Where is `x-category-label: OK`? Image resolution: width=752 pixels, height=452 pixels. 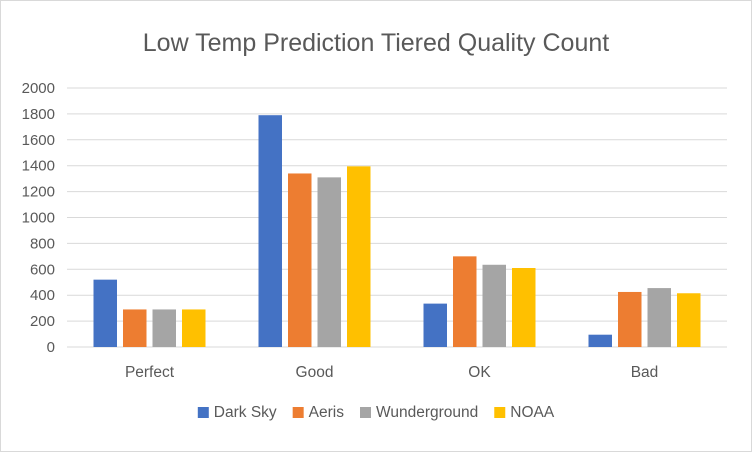 x-category-label: OK is located at coordinates (479, 372).